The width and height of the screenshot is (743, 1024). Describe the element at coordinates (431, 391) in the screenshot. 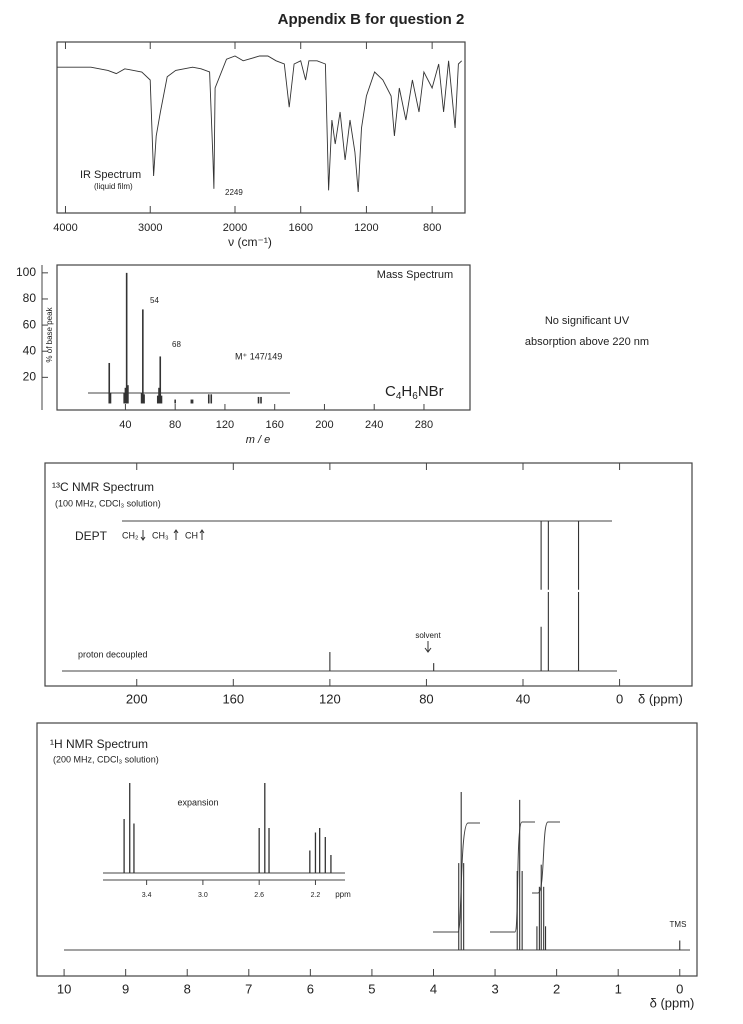

I see `formula-part: NBr` at that location.